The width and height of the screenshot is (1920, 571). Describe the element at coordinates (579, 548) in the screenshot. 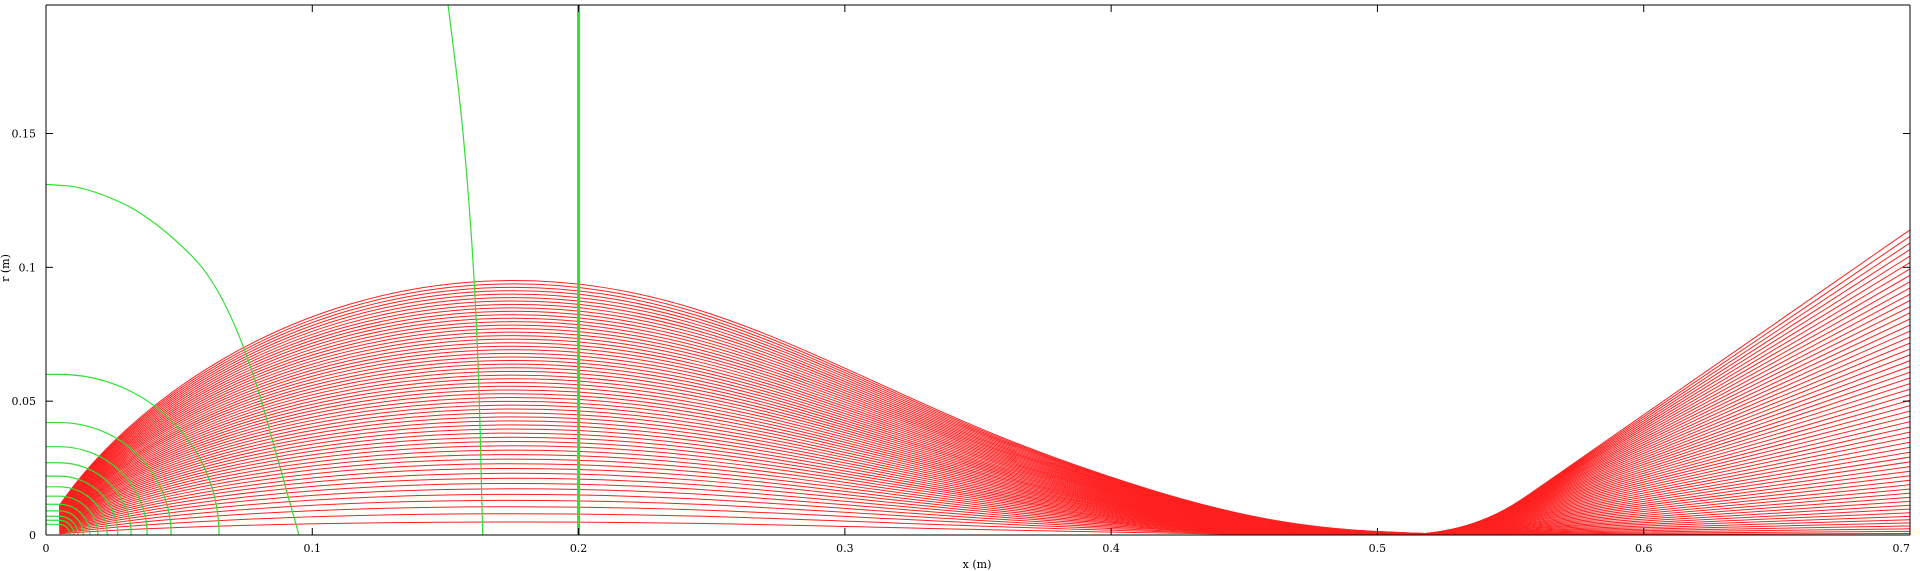

I see `x-tick-label: 0.2` at that location.